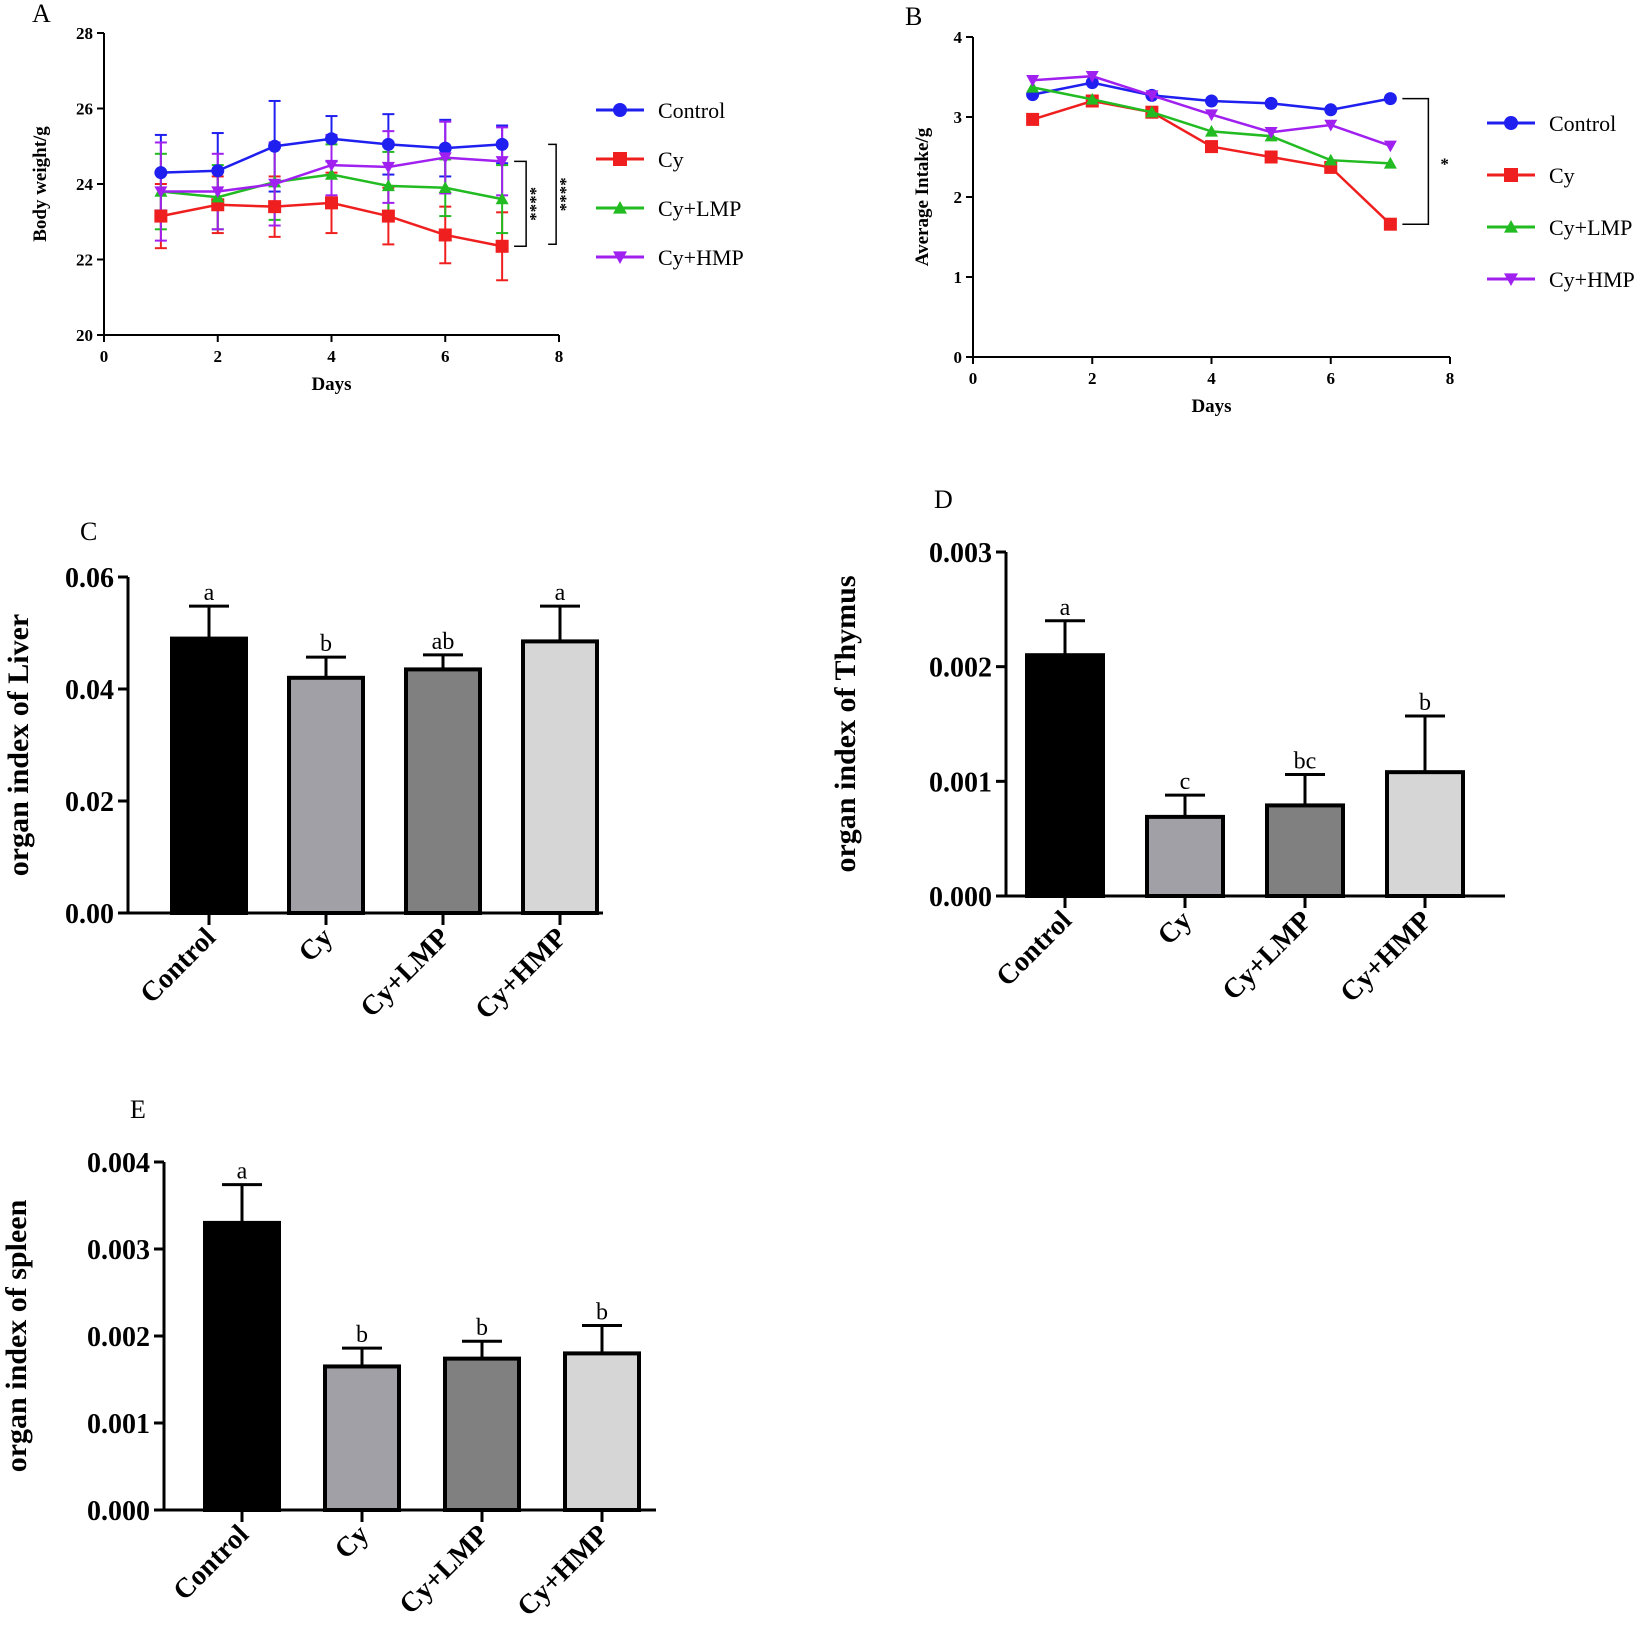 This screenshot has width=1641, height=1644. Describe the element at coordinates (958, 357) in the screenshot. I see `y-tick-label: 0` at that location.